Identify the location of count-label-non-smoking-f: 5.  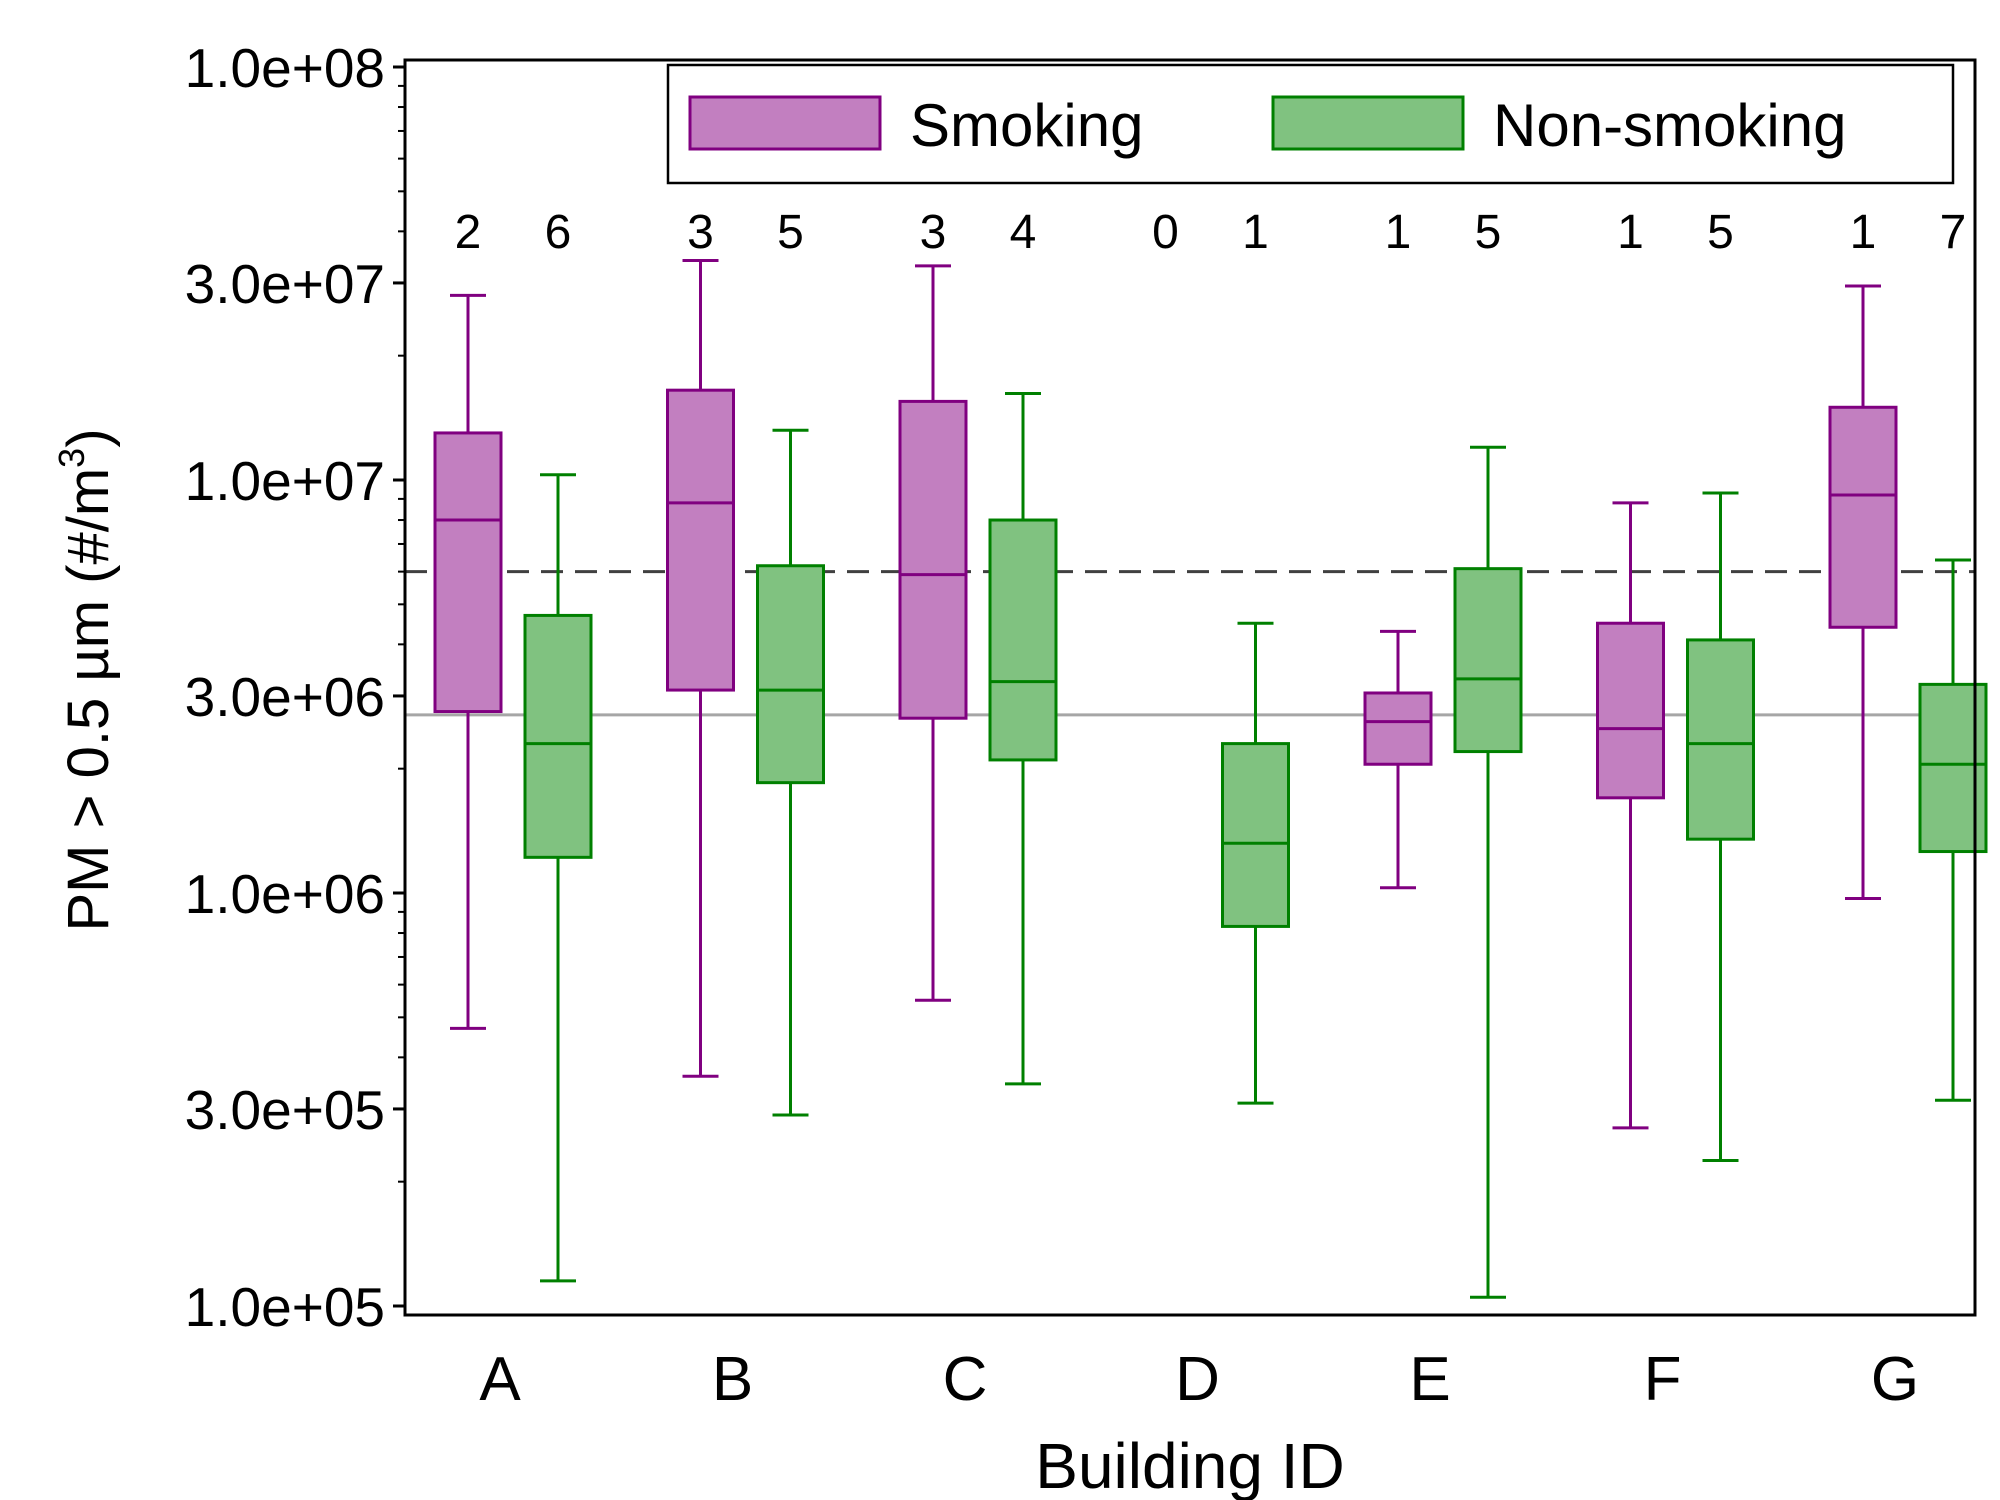
(1720, 232).